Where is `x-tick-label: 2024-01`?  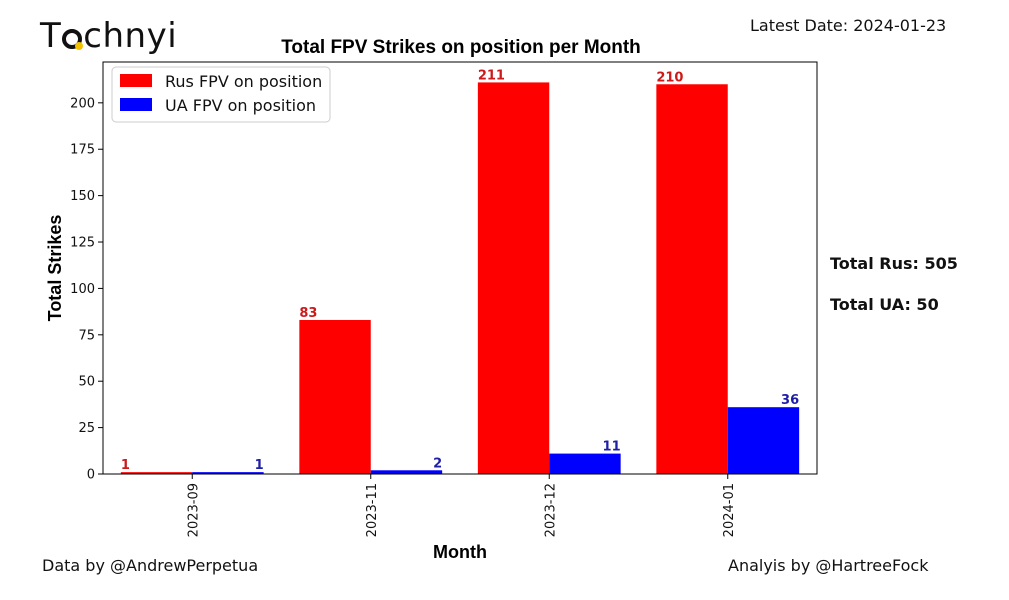 x-tick-label: 2024-01 is located at coordinates (729, 510).